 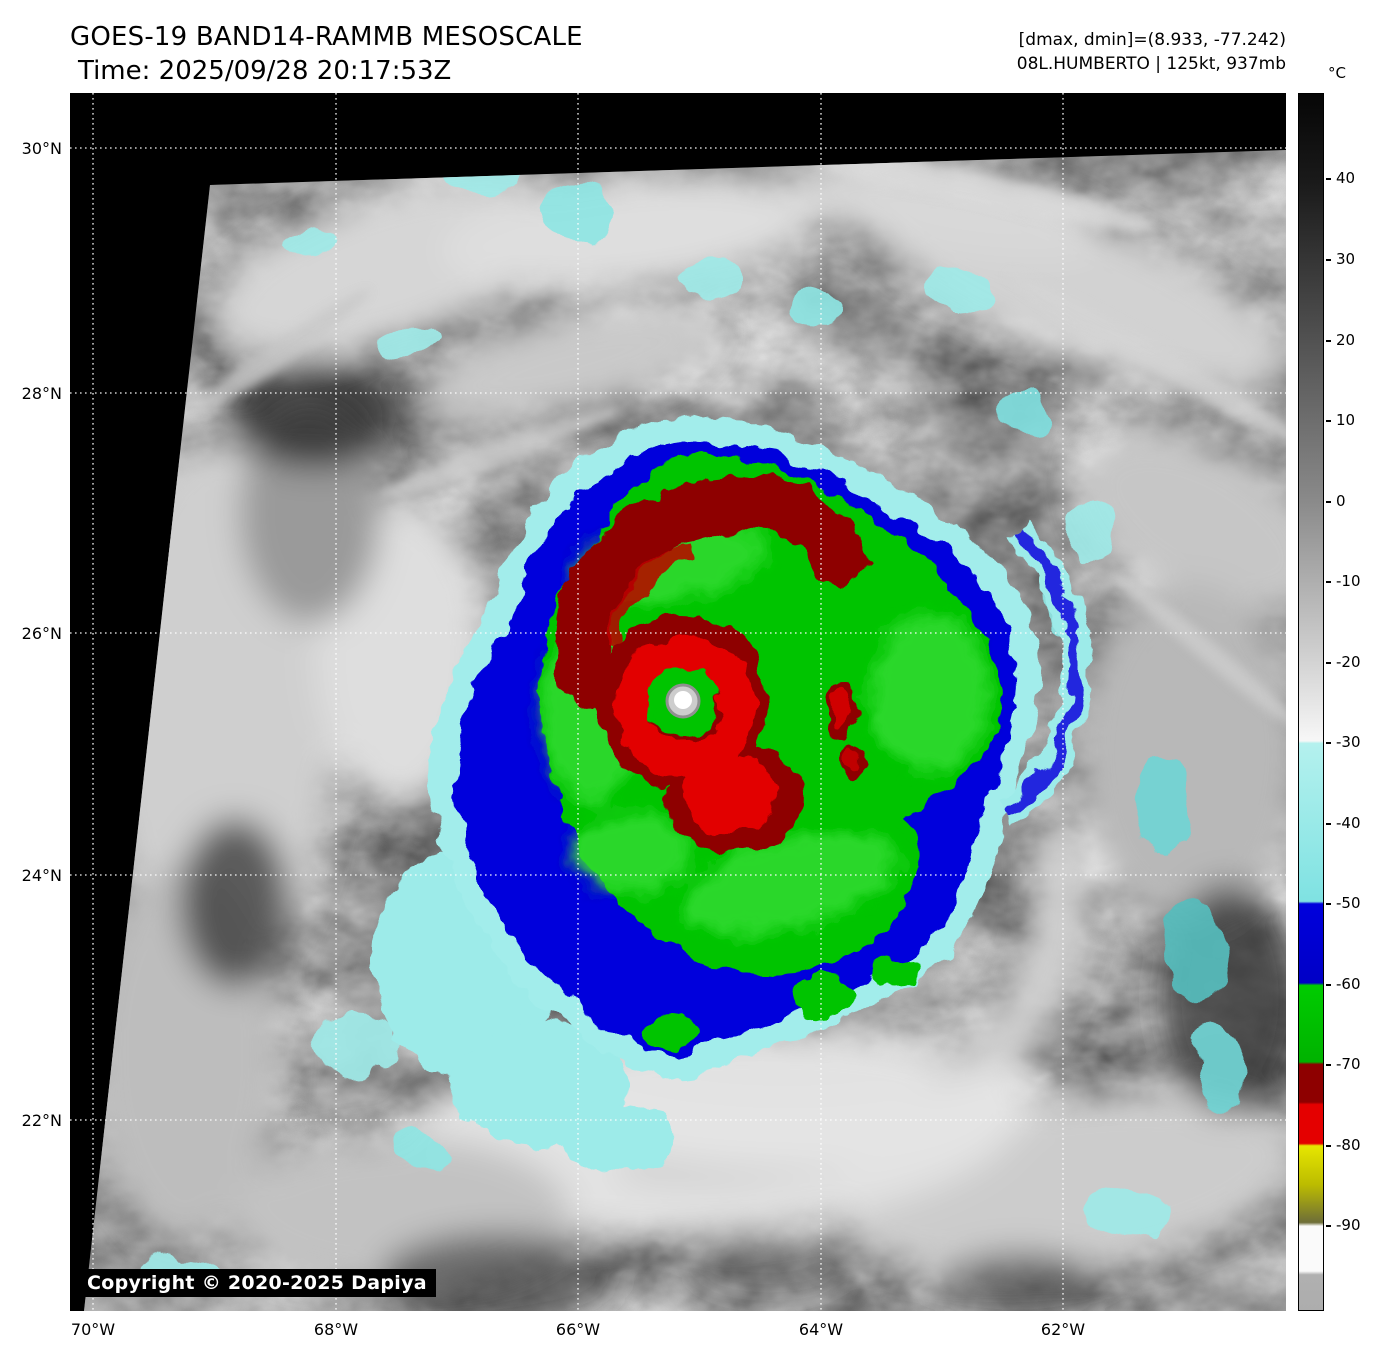 I want to click on colorbar-tick-label: 20, so click(x=1346, y=340).